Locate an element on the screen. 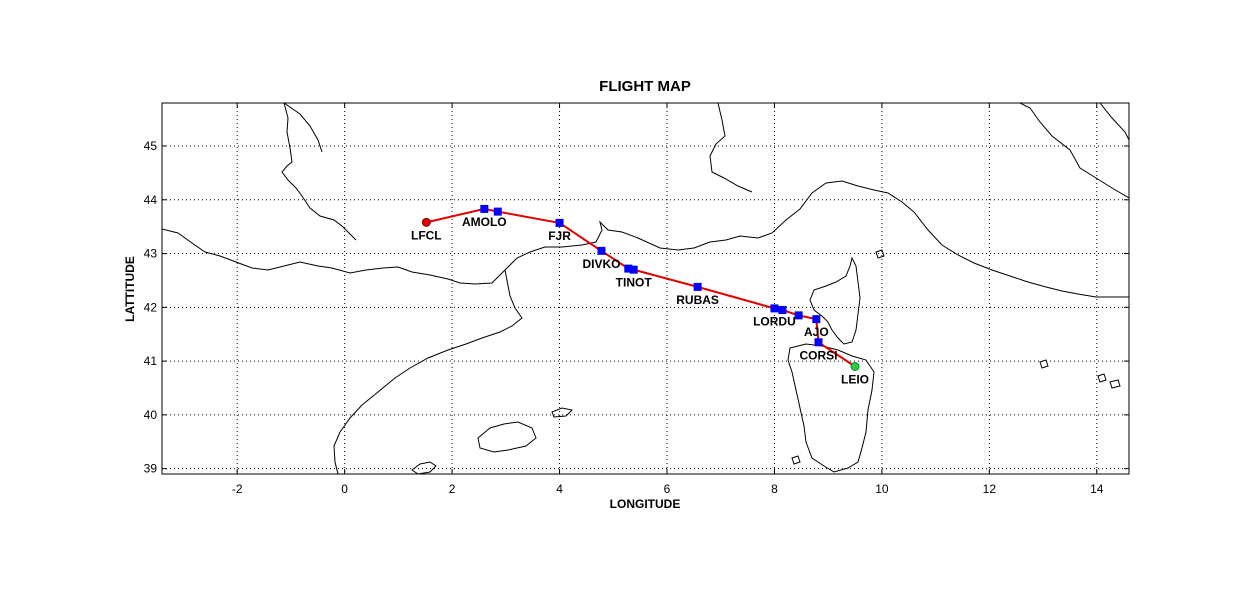 This screenshot has width=1247, height=600. x-tick-label: 6 is located at coordinates (667, 489).